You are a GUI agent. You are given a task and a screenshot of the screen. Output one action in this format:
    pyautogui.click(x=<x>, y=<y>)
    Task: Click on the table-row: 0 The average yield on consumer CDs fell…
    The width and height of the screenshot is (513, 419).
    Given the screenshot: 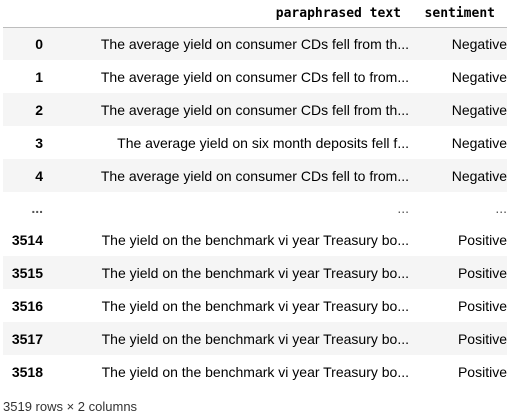 What is the action you would take?
    pyautogui.click(x=255, y=43)
    